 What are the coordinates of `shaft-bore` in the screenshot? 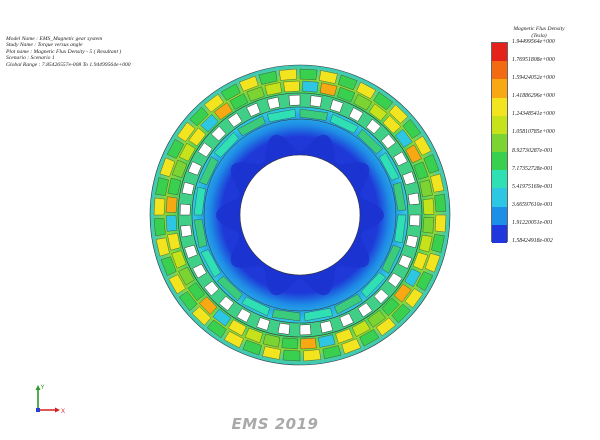 It's located at (300, 215).